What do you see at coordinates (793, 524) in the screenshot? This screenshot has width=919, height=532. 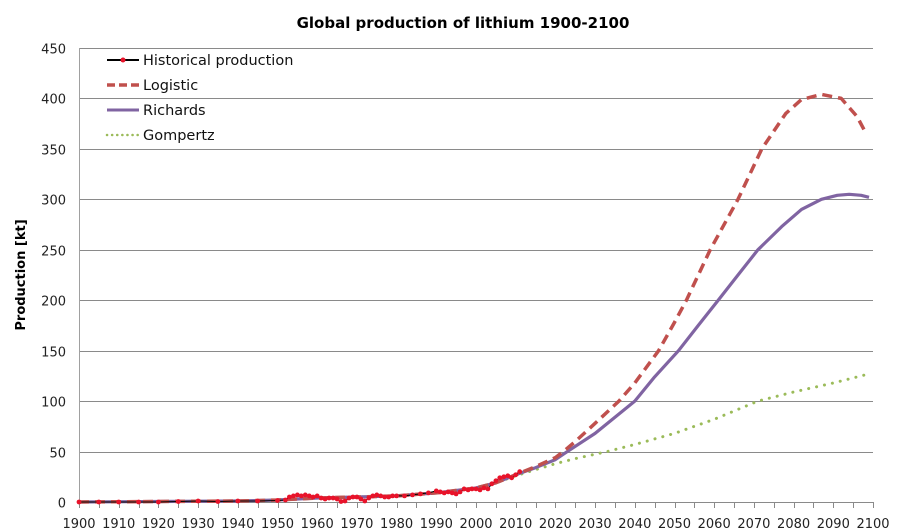 I see `x-tick-label: 2080` at bounding box center [793, 524].